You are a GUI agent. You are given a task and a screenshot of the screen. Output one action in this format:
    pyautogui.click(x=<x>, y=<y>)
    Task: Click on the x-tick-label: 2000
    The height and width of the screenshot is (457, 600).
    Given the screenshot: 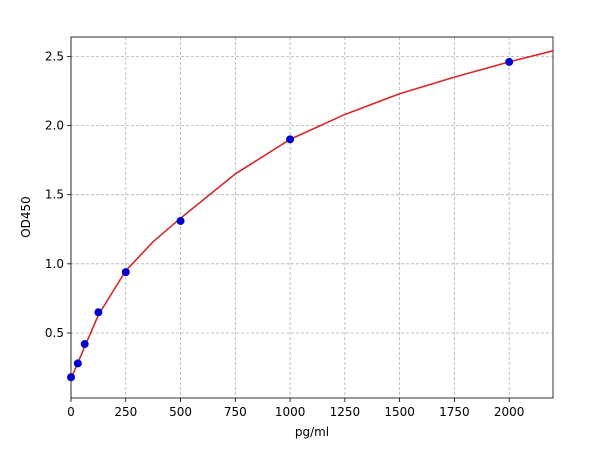 What is the action you would take?
    pyautogui.click(x=509, y=412)
    